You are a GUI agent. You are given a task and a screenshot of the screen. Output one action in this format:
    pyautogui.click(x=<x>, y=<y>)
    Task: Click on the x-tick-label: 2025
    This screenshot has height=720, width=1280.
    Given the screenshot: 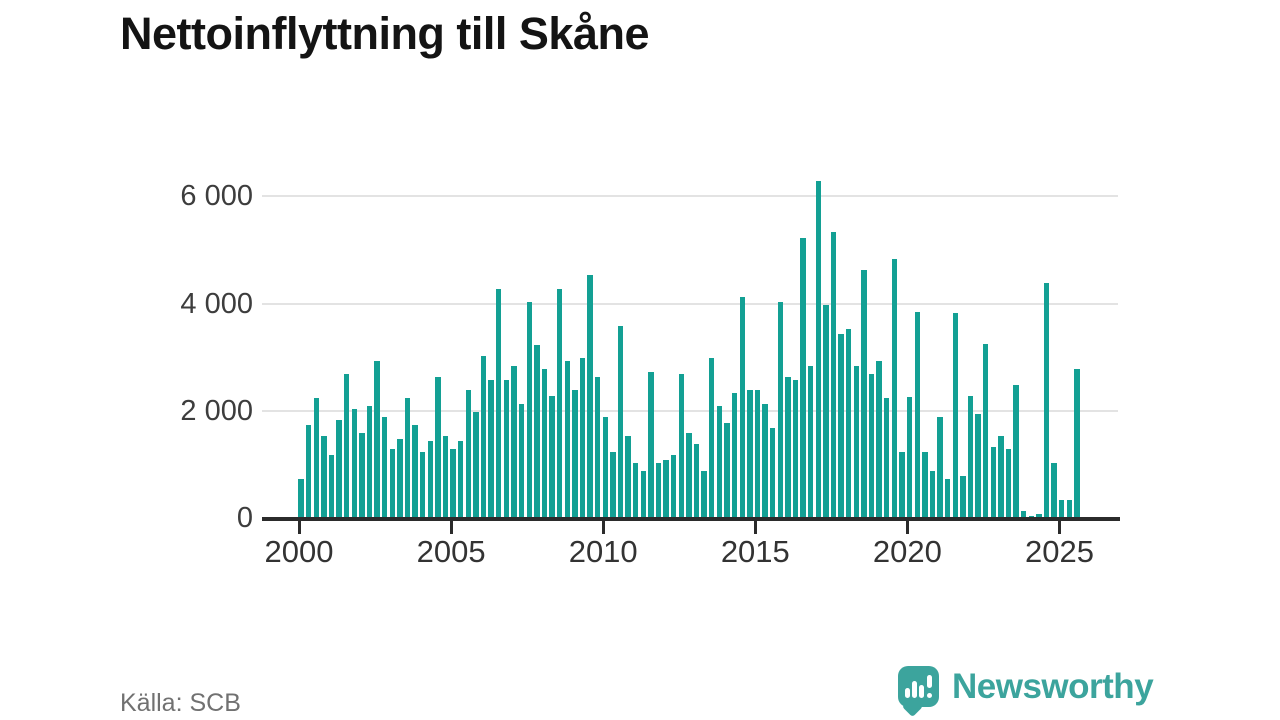 What is the action you would take?
    pyautogui.click(x=1059, y=551)
    